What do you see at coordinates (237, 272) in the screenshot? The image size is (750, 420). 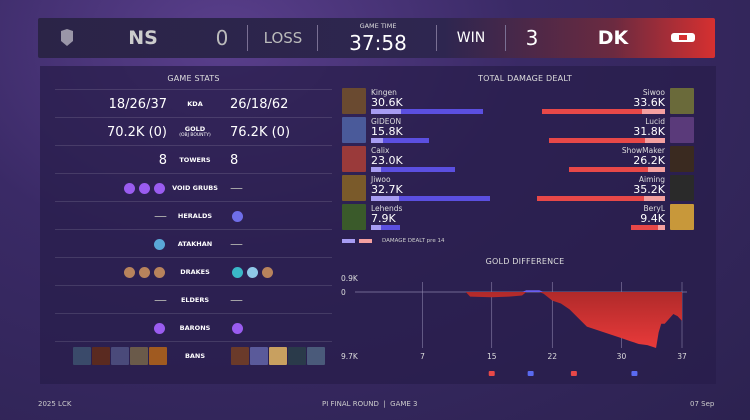 I see `hextech-drake-icon` at bounding box center [237, 272].